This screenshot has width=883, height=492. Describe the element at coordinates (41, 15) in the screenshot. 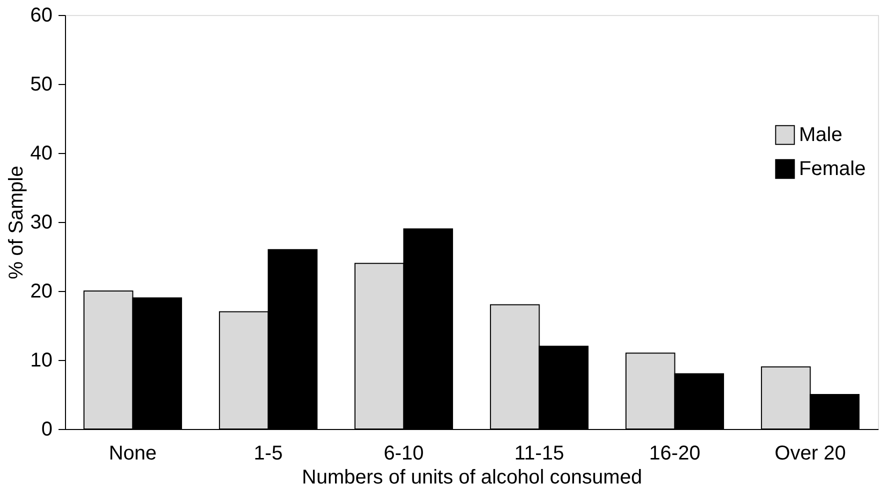

I see `y-tick-label: 60` at that location.